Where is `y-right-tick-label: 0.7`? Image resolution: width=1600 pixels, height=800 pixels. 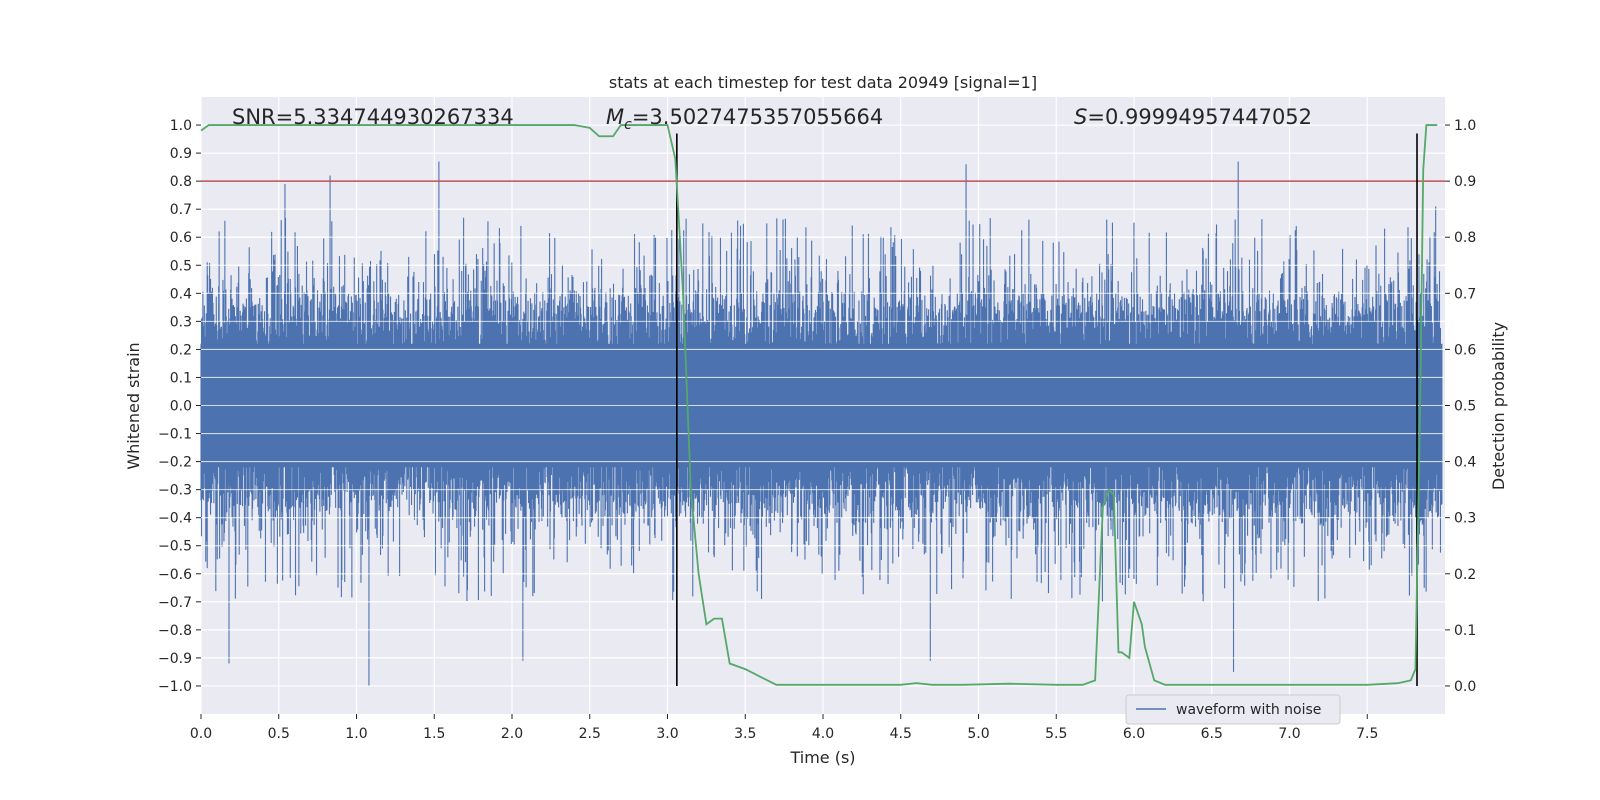
y-right-tick-label: 0.7 is located at coordinates (1465, 294).